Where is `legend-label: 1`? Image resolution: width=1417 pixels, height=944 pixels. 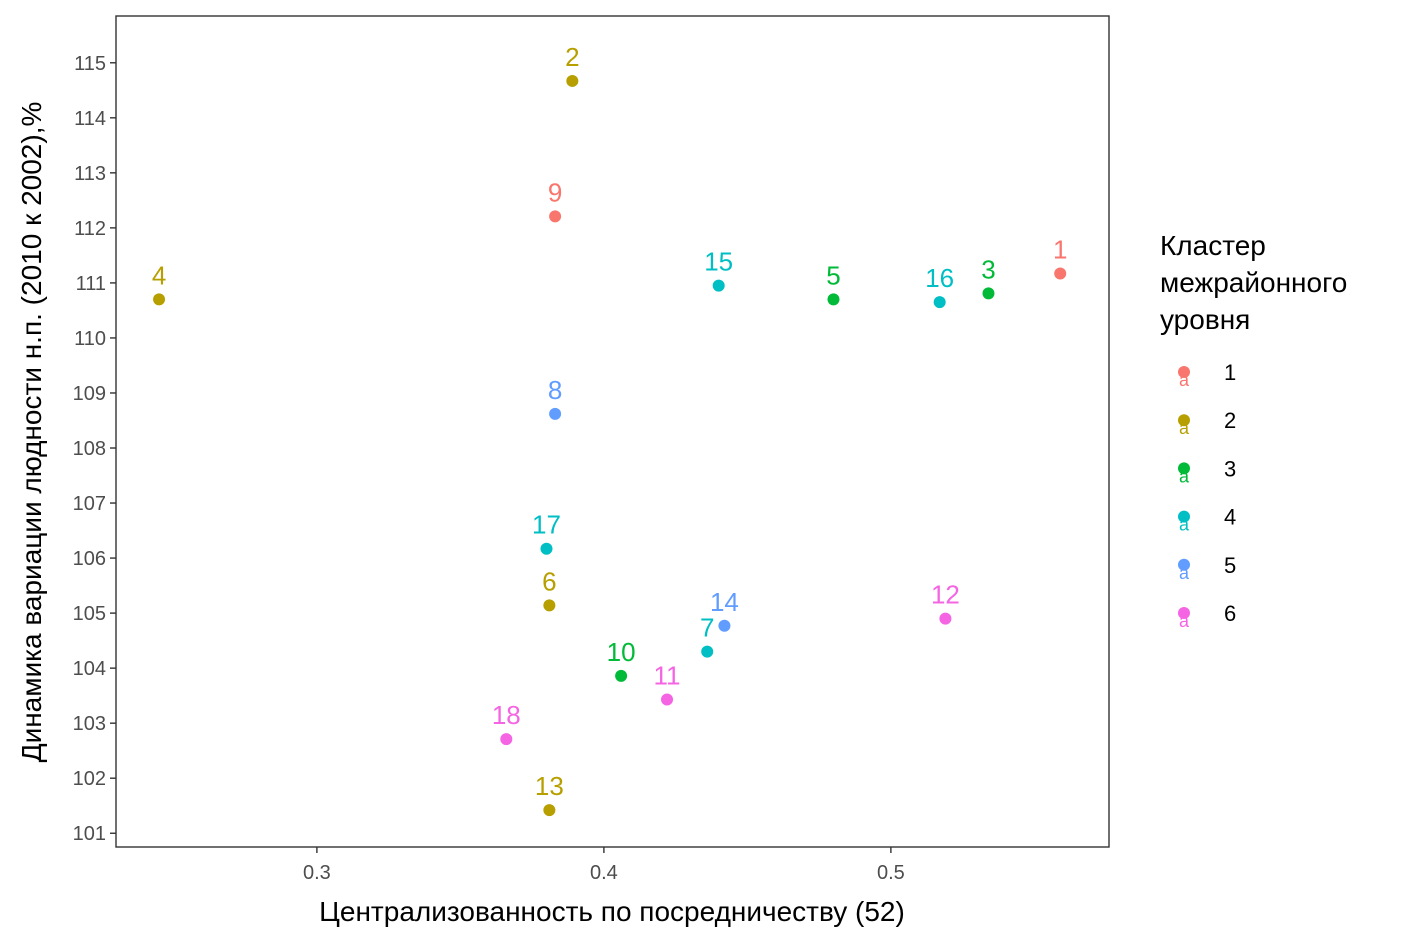 legend-label: 1 is located at coordinates (1230, 372).